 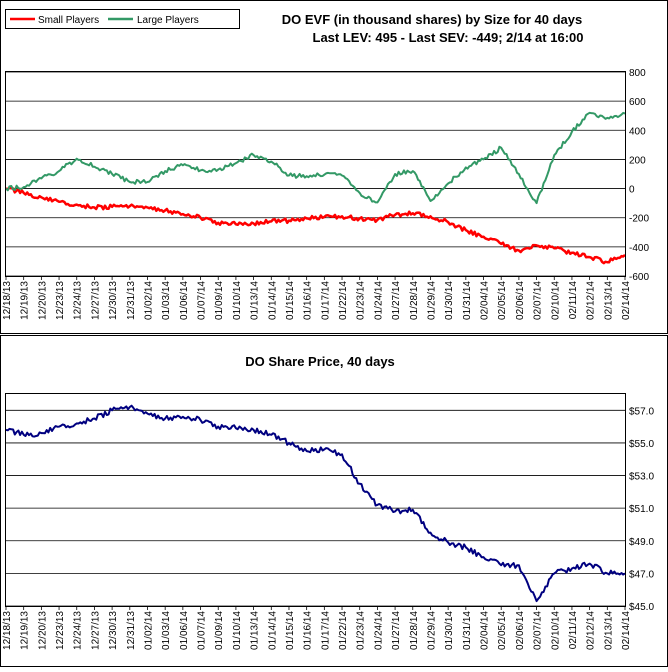 I want to click on price-x-tick-label: 12/24/13, so click(x=78, y=630).